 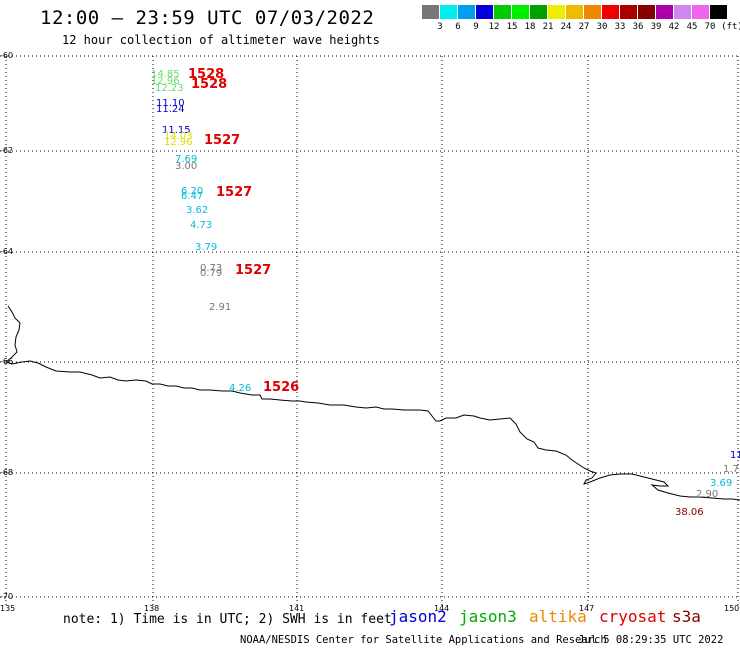 What do you see at coordinates (651, 640) in the screenshot?
I see `generated-timestamp: Jul 5 08:29:35 UTC 2022` at bounding box center [651, 640].